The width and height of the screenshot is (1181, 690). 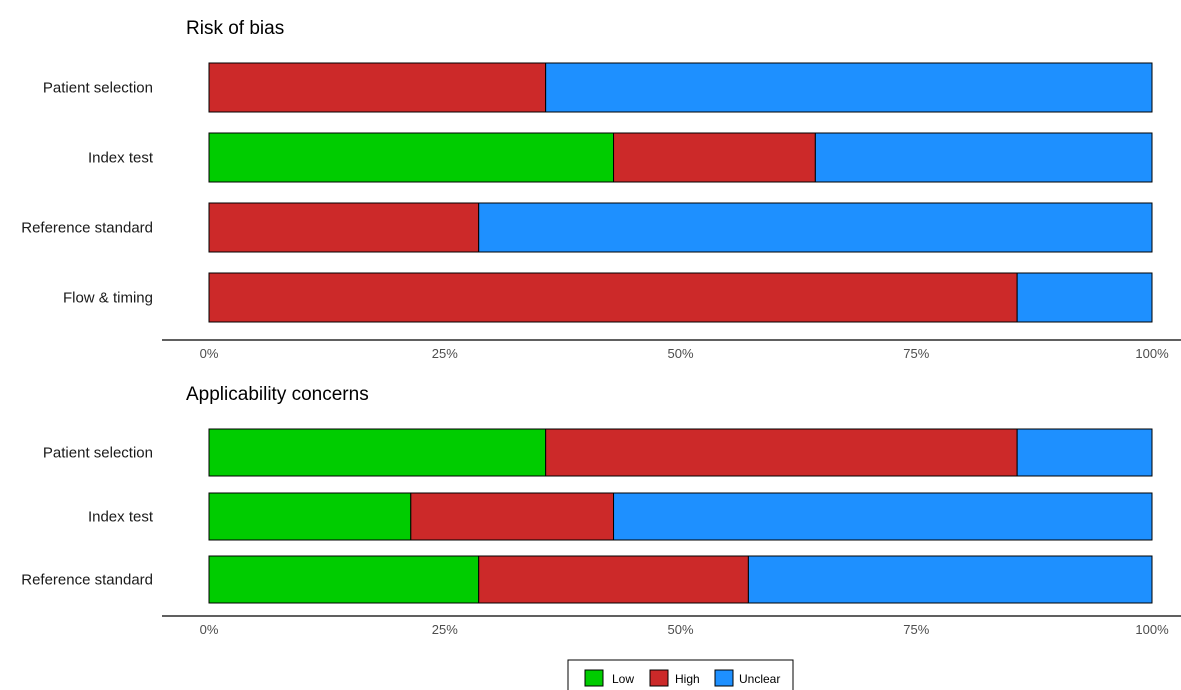 I want to click on legend-label: Low, so click(x=623, y=679).